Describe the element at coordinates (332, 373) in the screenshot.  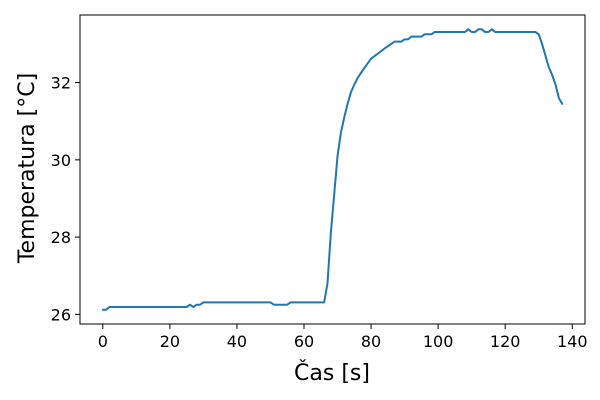
I see `x-axis-title: Čas [s]` at that location.